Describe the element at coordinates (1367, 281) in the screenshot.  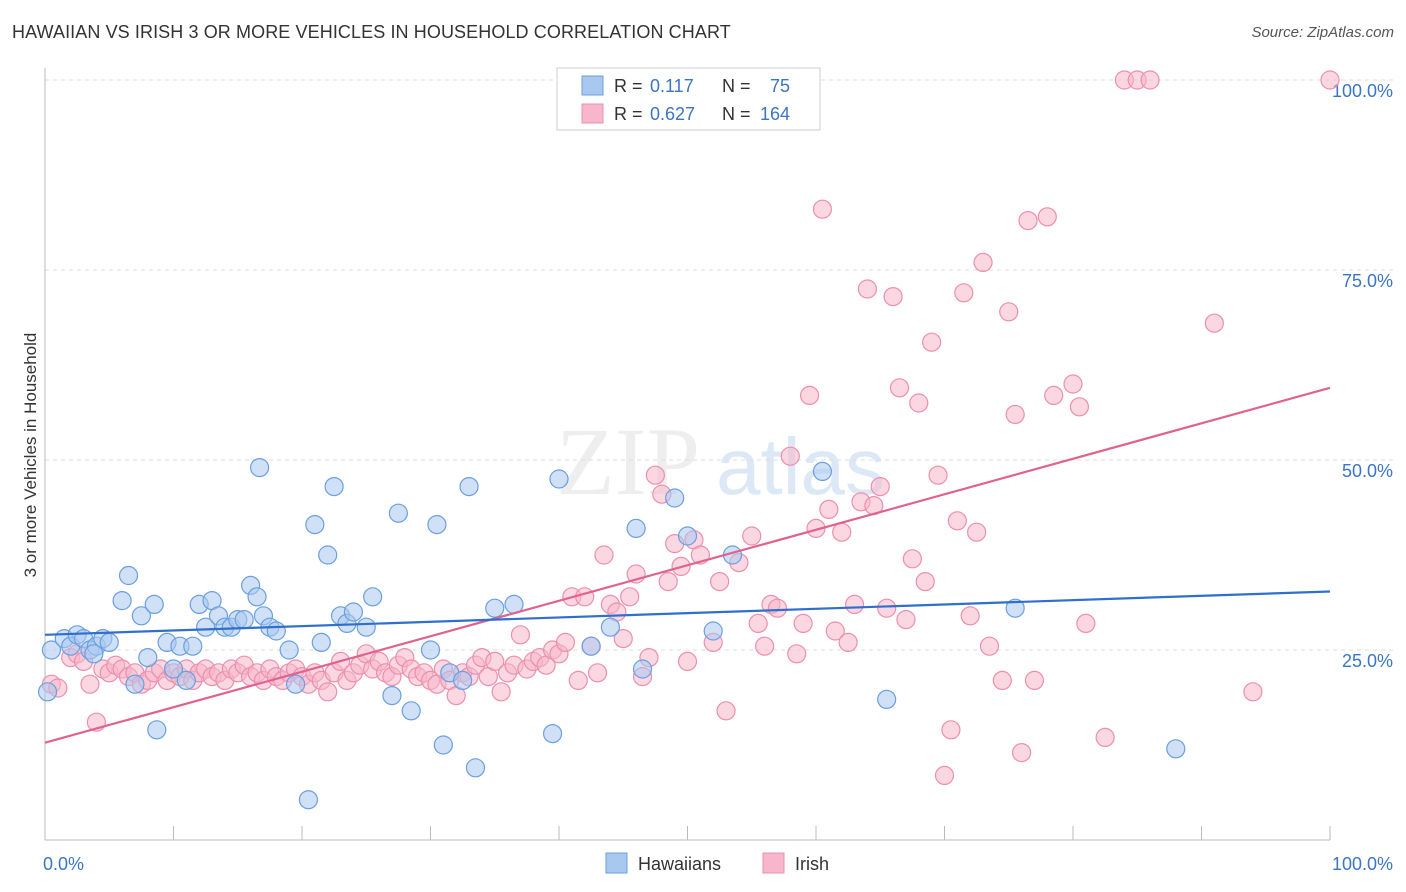
I see `y-tick-label: 75.0%` at that location.